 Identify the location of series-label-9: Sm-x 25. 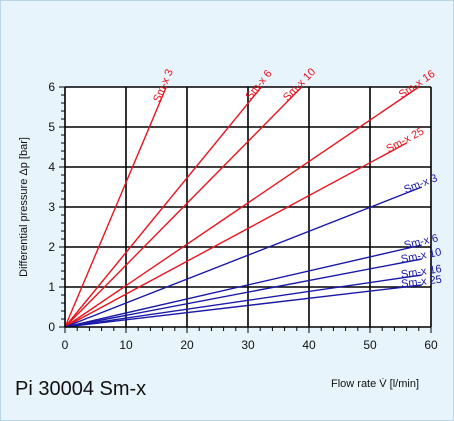
(421, 282).